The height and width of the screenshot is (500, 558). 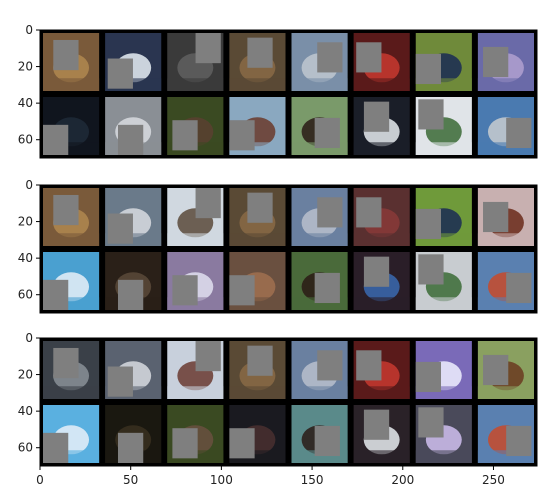 I want to click on image-tile-noisy-truck, so click(x=443, y=434).